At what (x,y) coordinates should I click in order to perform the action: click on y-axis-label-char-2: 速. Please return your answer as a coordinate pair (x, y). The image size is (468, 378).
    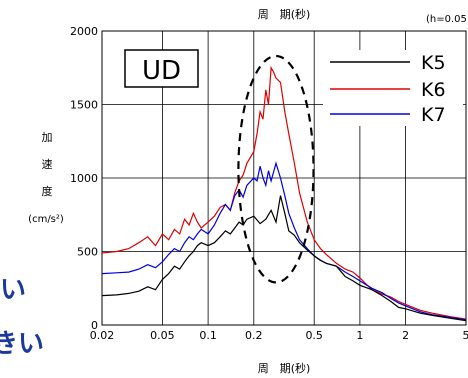
    Looking at the image, I should click on (47, 164).